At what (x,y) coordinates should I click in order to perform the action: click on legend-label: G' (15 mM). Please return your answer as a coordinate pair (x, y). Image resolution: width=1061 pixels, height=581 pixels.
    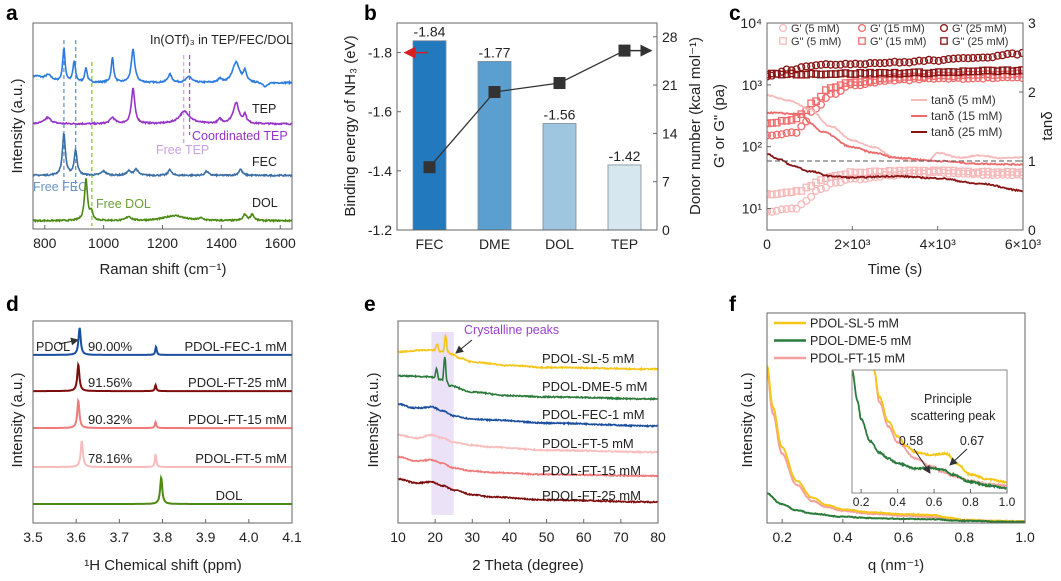
    Looking at the image, I should click on (897, 29).